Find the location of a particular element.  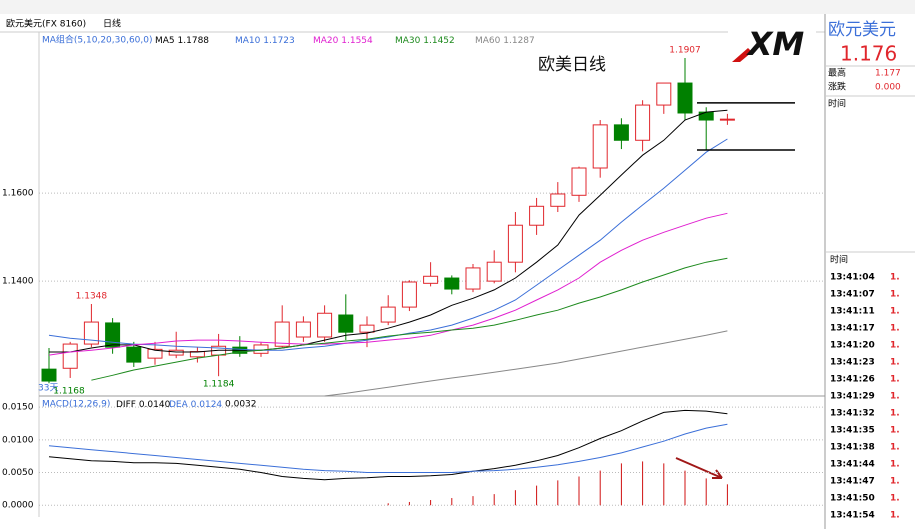

tick-time: 13:41:23 is located at coordinates (852, 363).